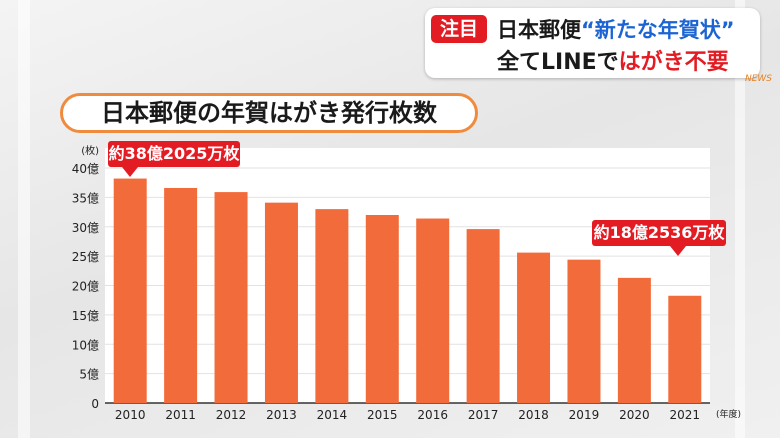 The height and width of the screenshot is (438, 780). What do you see at coordinates (269, 113) in the screenshot?
I see `chart-title: 日本郵便の年賀はがき発行枚数` at bounding box center [269, 113].